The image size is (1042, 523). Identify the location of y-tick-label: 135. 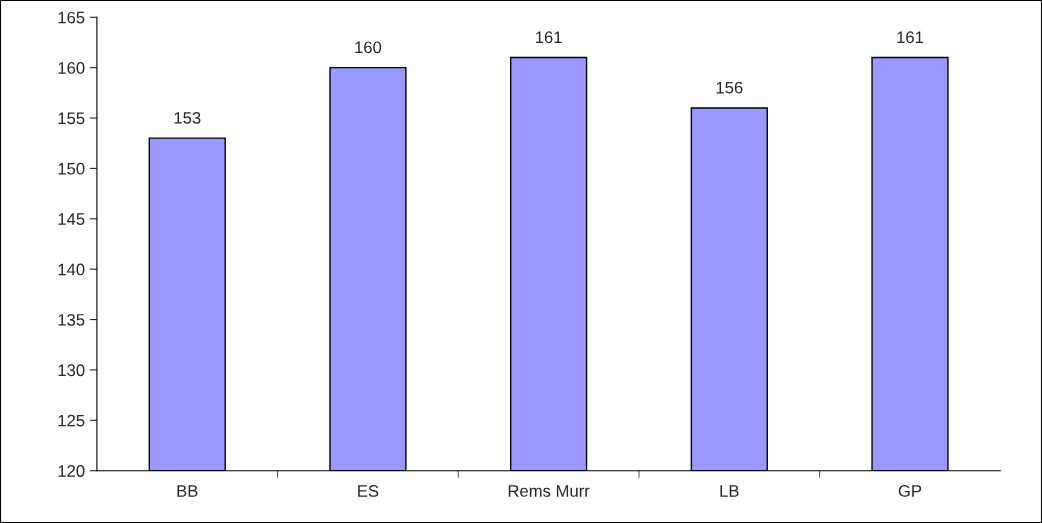
(71, 319).